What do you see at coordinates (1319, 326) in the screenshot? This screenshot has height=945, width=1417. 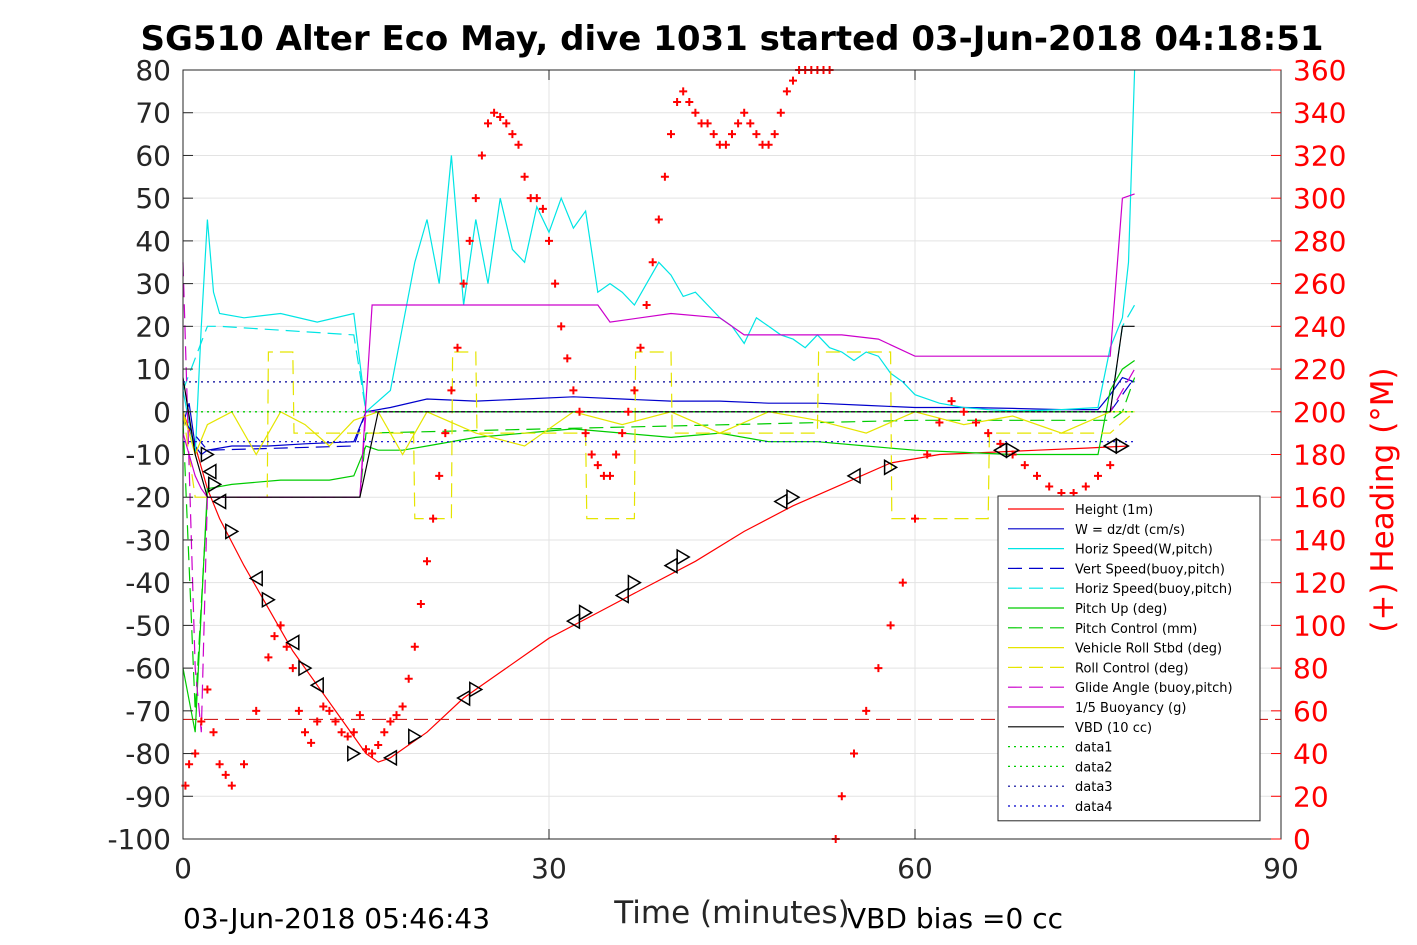 I see `right-tick-label: 240` at bounding box center [1319, 326].